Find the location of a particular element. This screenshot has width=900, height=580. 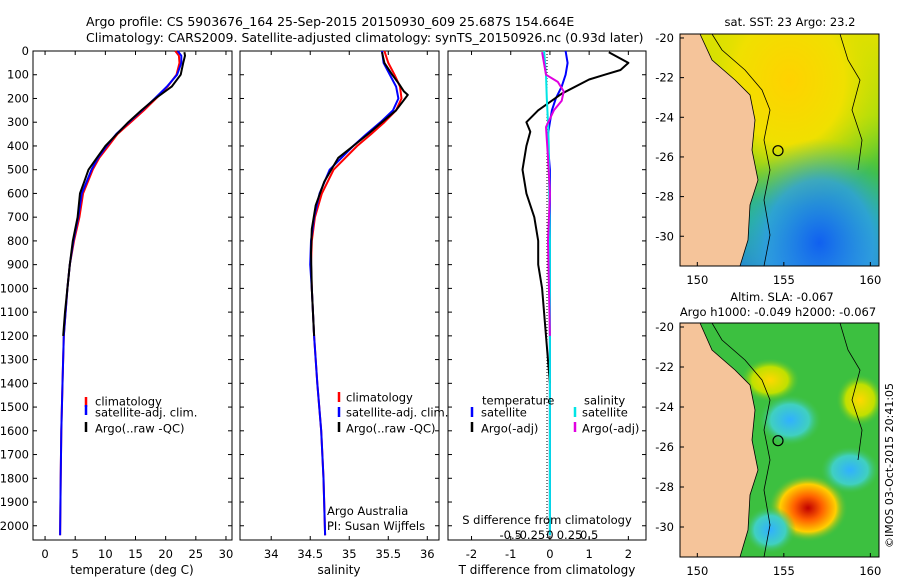

map-x-tick-label: 160 is located at coordinates (870, 571).